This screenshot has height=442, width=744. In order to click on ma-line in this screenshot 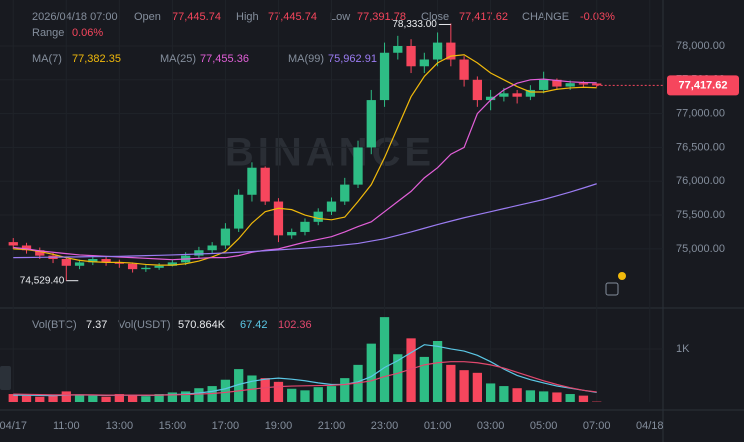, I will do `click(305, 221)`.